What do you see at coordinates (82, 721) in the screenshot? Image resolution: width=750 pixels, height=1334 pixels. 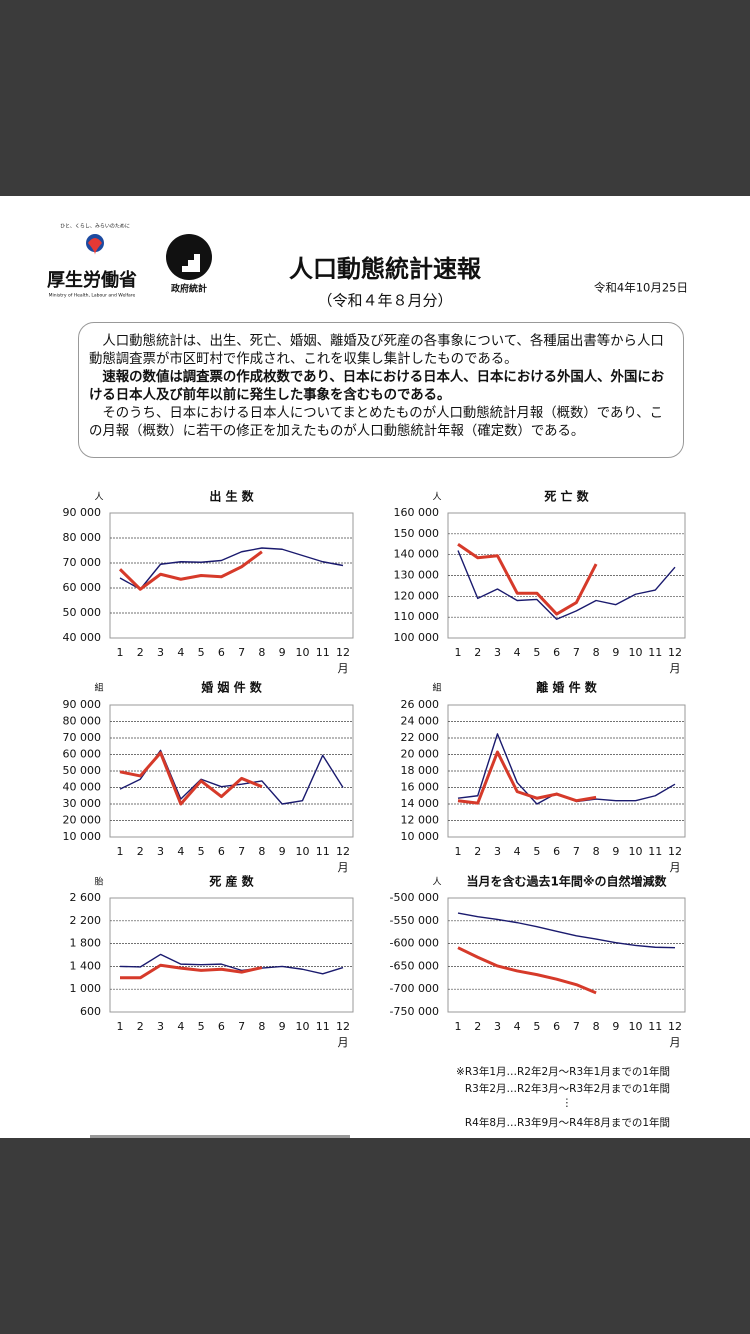 I see `y-tick-label: 80 000` at bounding box center [82, 721].